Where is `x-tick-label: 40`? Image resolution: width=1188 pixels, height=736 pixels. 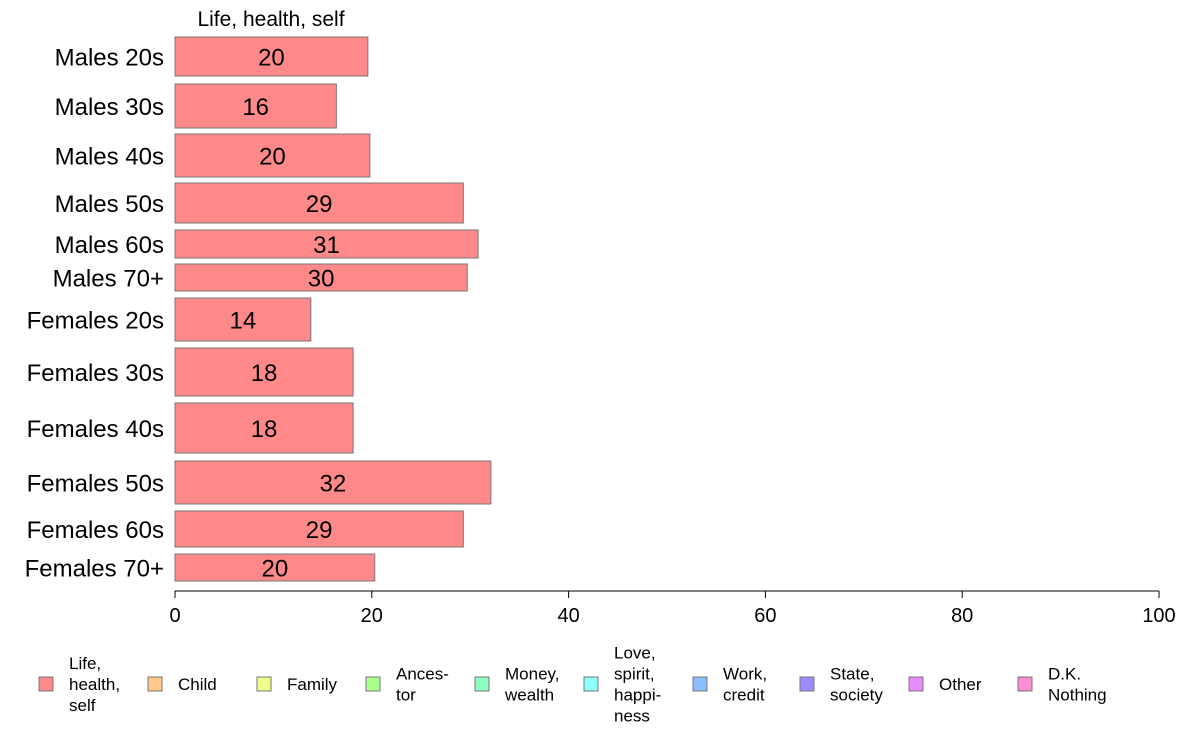 x-tick-label: 40 is located at coordinates (568, 616).